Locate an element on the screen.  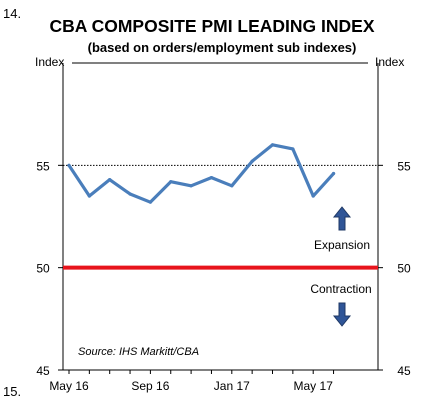
y-tick-label-left: 55 is located at coordinates (43, 166).